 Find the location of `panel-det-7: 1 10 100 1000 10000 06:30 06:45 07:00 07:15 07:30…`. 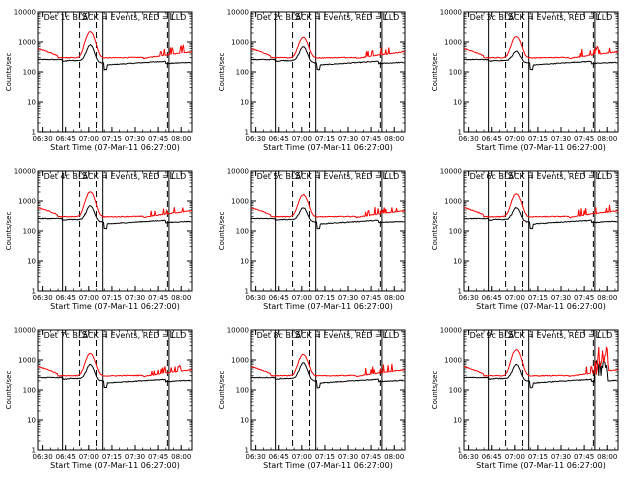

panel-det-7: 1 10 100 1000 10000 06:30 06:45 07:00 07:15 07:30… is located at coordinates (99, 398).